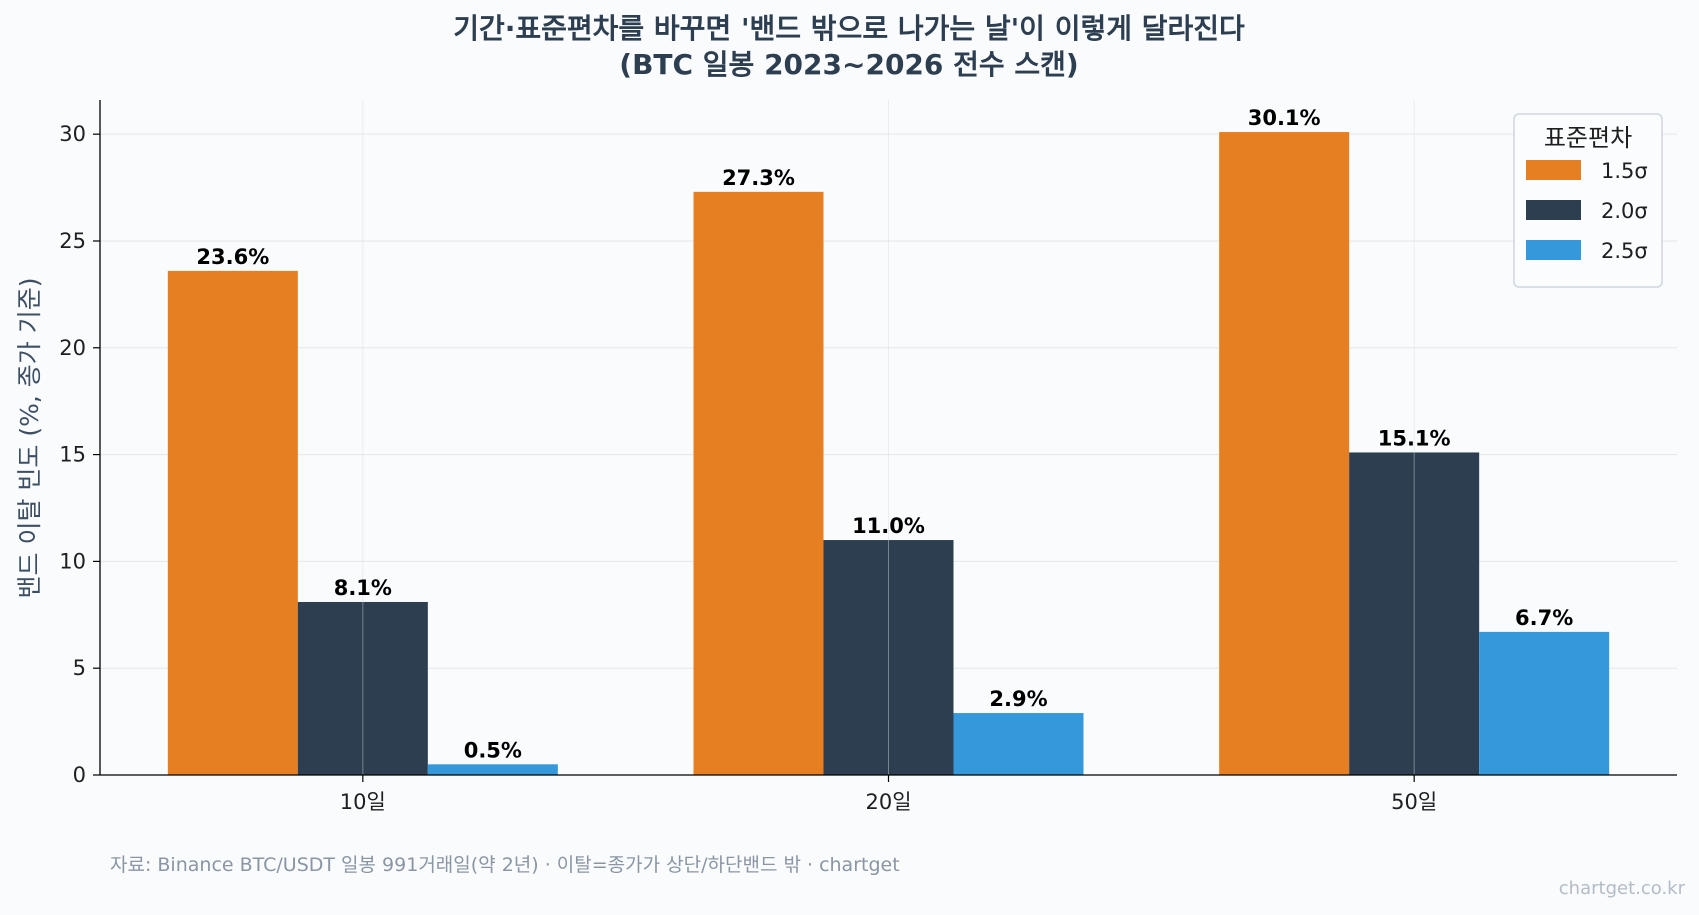 The width and height of the screenshot is (1699, 915). What do you see at coordinates (1018, 699) in the screenshot?
I see `data-label: 2.9%` at bounding box center [1018, 699].